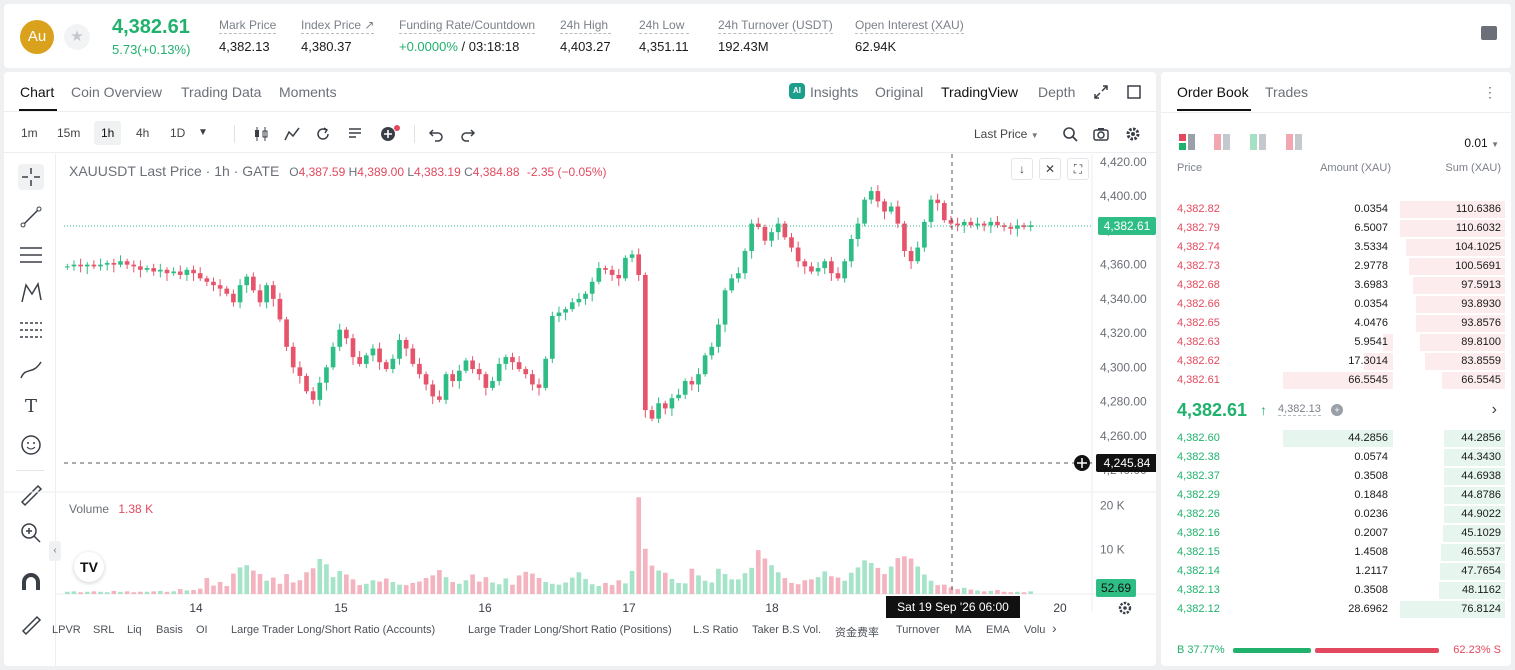  I want to click on undo-icon, so click(436, 134).